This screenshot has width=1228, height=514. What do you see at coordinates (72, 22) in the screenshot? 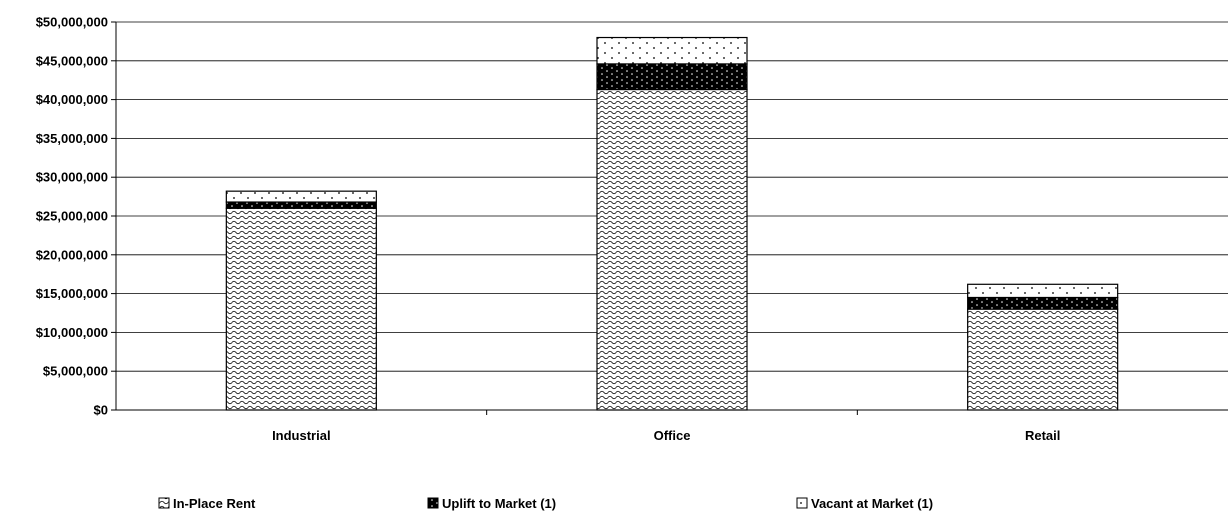
I see `y-tick-label: $50,000,000` at bounding box center [72, 22].